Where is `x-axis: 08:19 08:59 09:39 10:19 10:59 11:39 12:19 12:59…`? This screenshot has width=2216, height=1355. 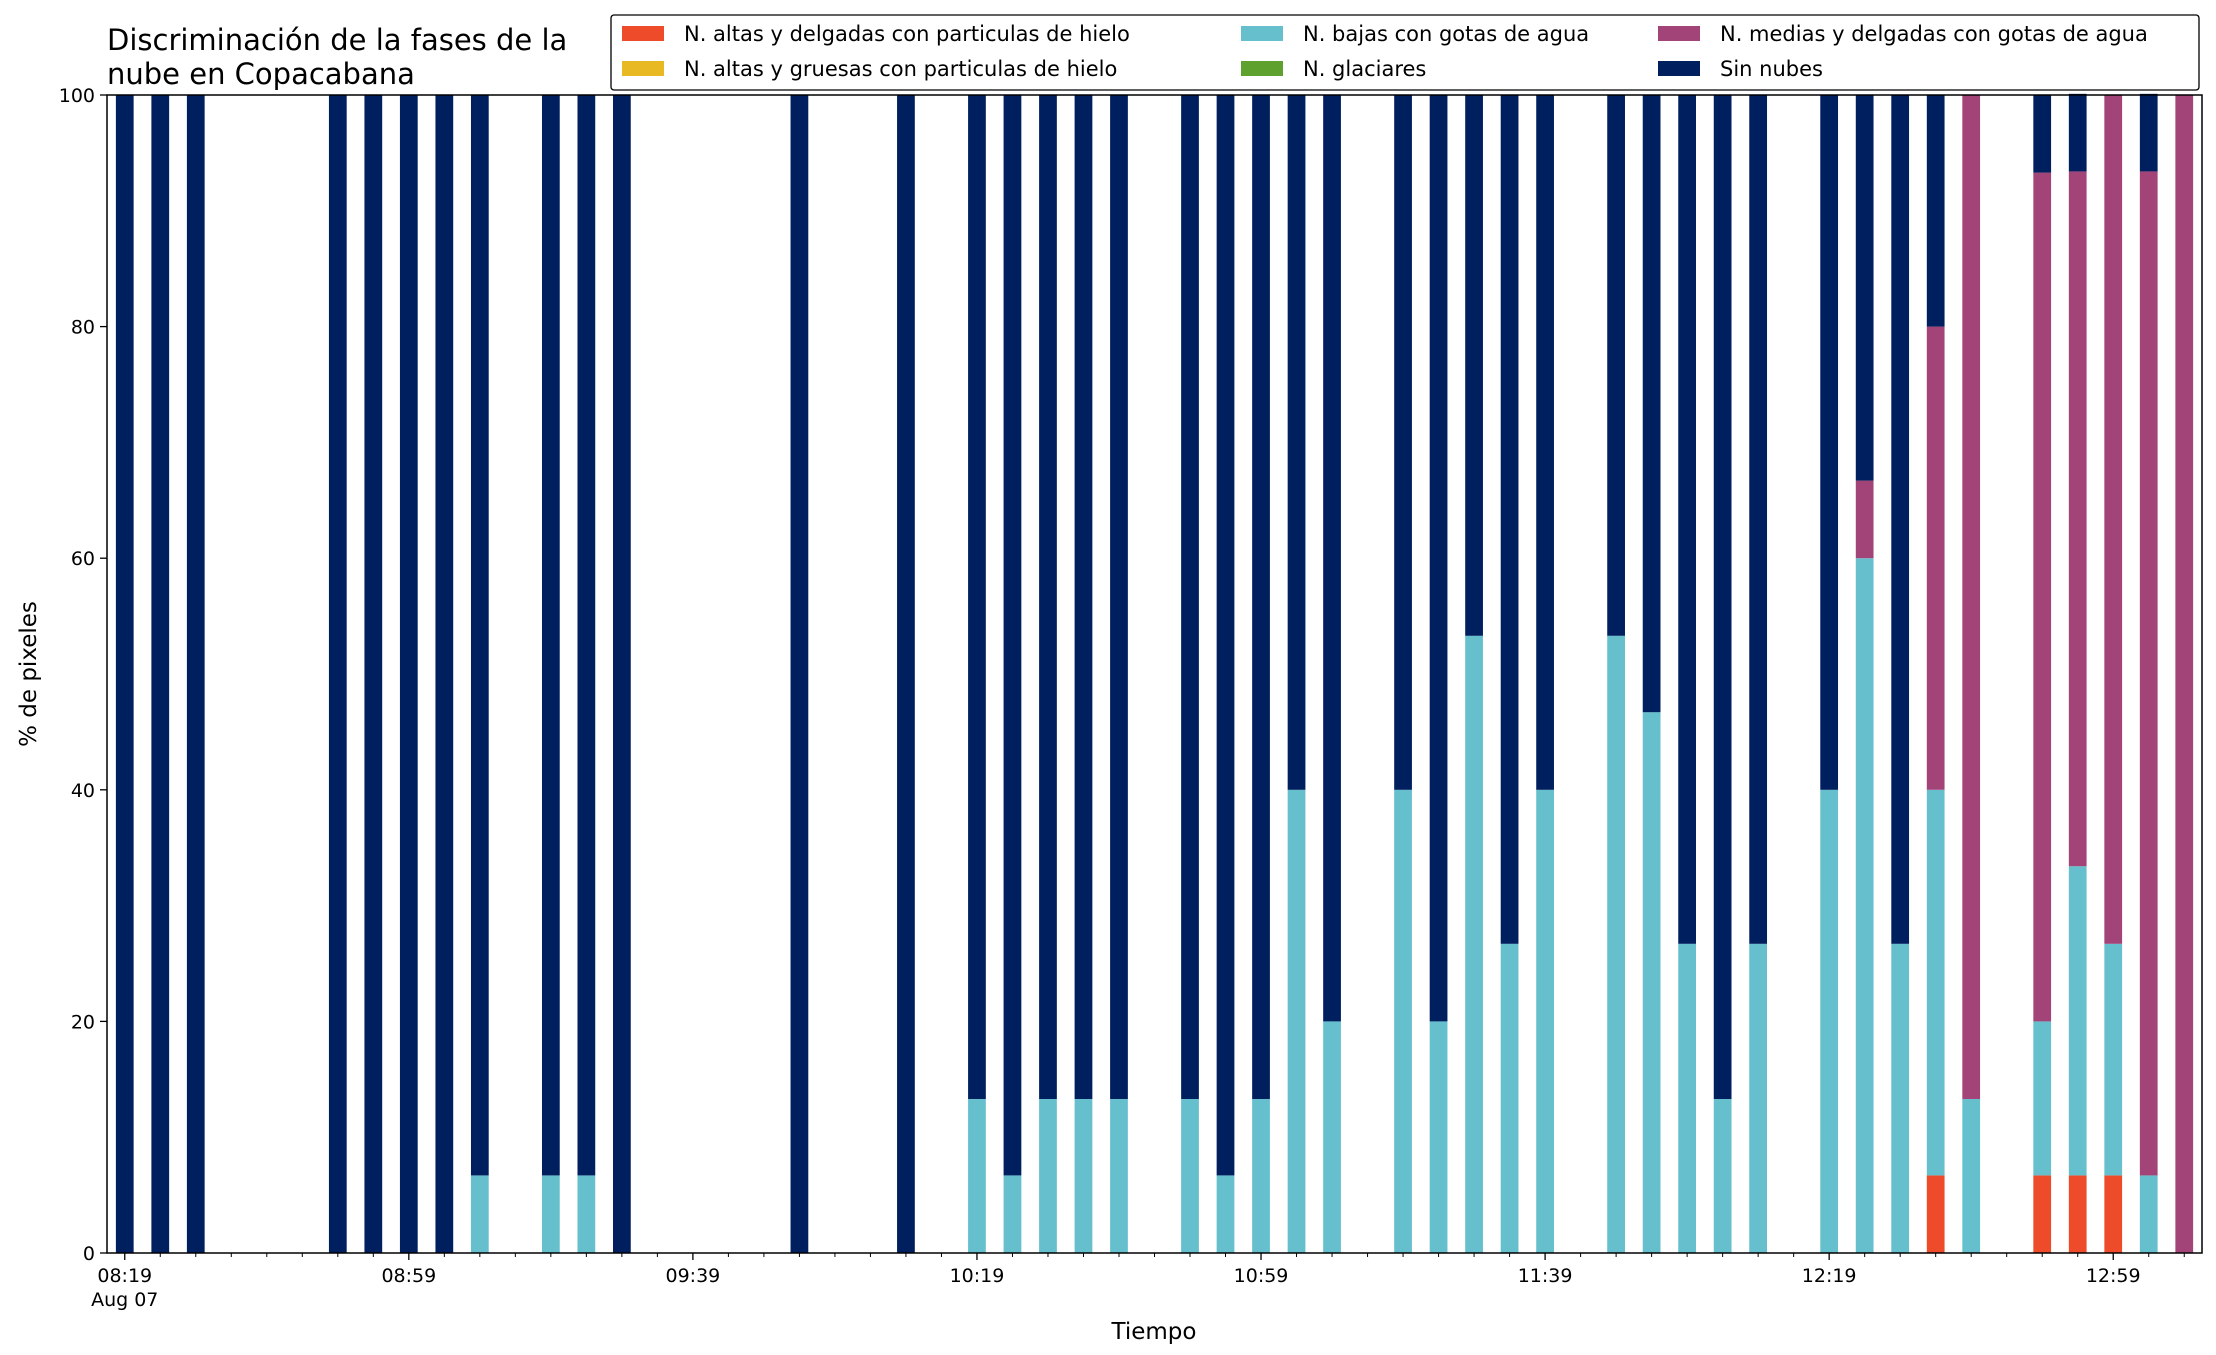
x-axis: 08:19 08:59 09:39 10:19 10:59 11:39 12:19 12:59… is located at coordinates (1138, 1282).